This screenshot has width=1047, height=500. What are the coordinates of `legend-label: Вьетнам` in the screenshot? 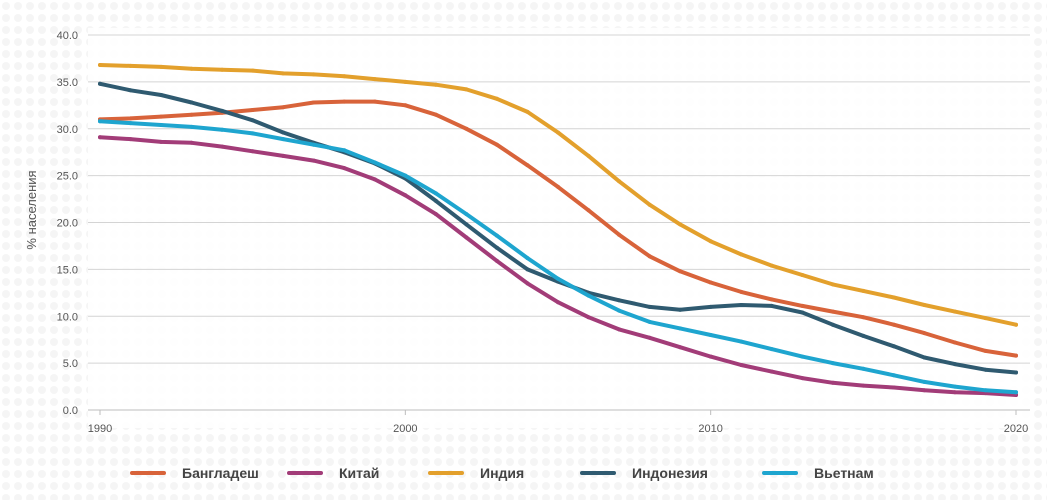 It's located at (844, 473).